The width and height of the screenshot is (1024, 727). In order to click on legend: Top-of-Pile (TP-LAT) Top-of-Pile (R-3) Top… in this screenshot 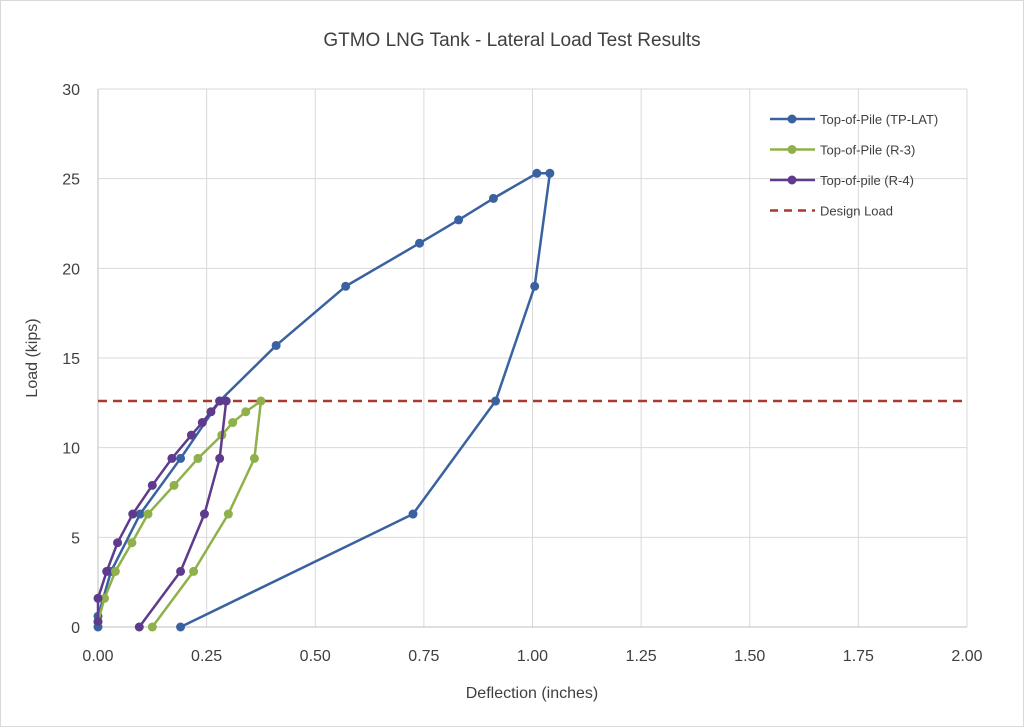, I will do `click(854, 165)`.